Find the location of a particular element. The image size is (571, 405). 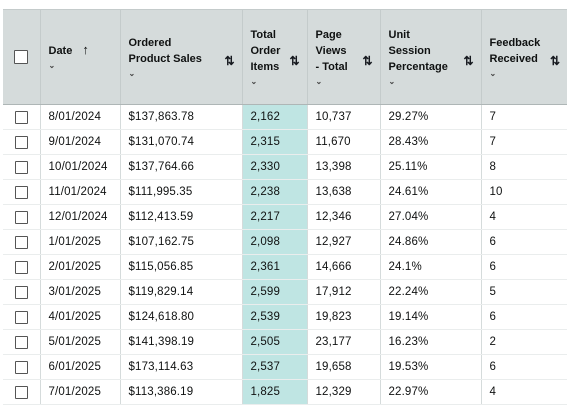

select-all-checkbox is located at coordinates (21, 57).